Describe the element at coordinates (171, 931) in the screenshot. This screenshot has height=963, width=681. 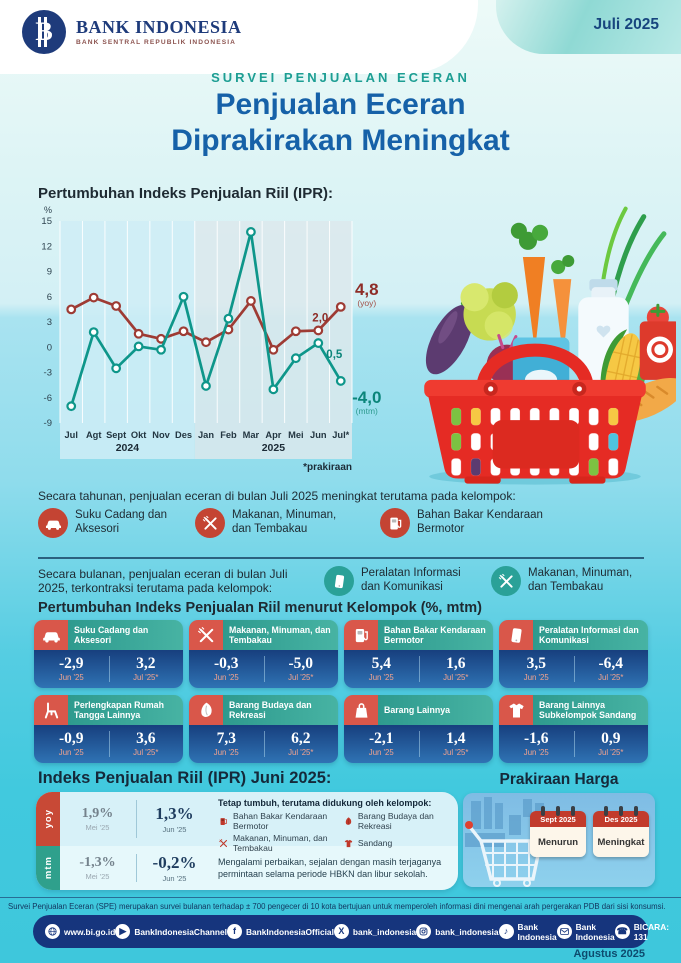
I see `social-youtube: ▶ BankIndonesiaChannel` at that location.